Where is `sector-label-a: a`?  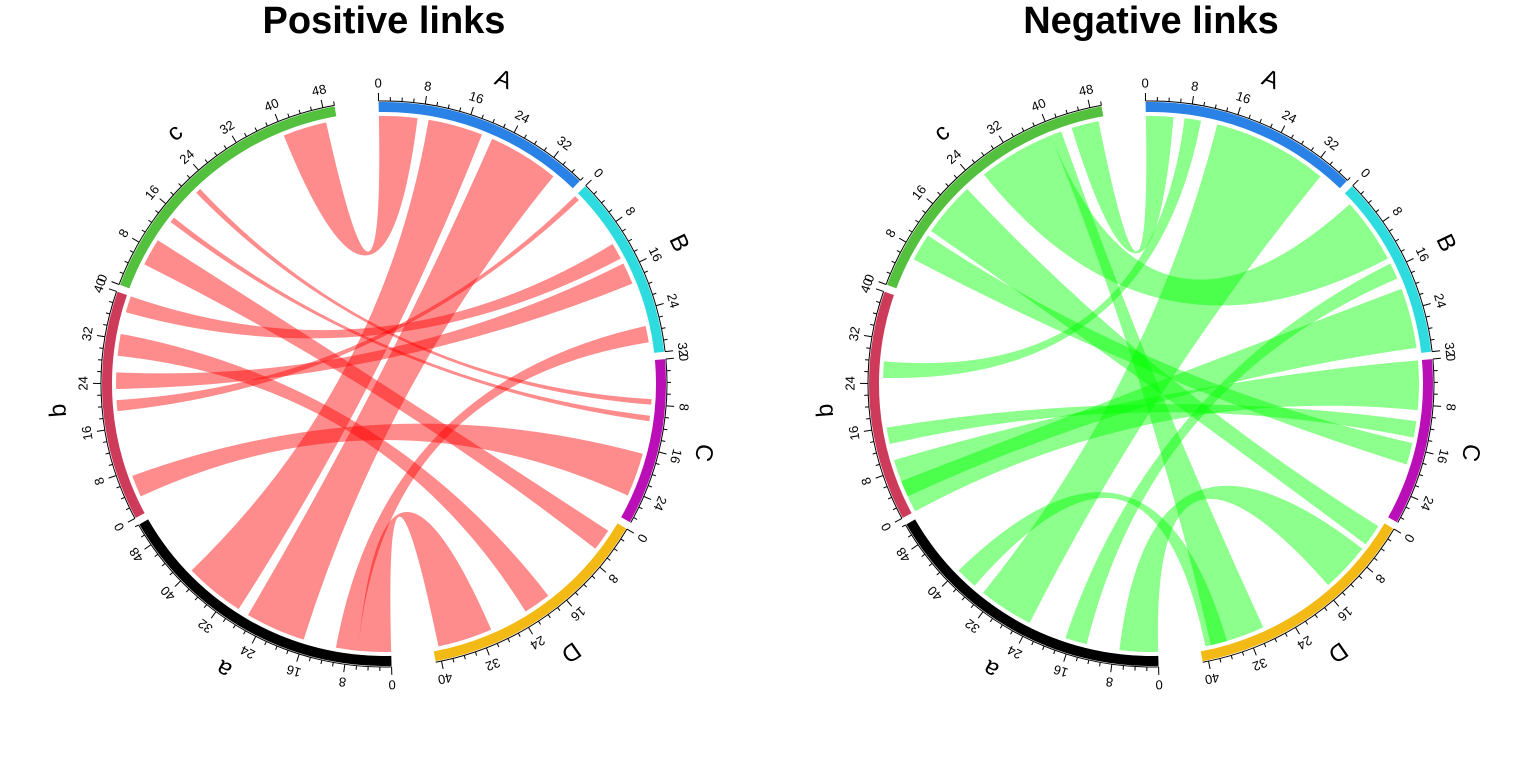 sector-label-a: a is located at coordinates (990, 669).